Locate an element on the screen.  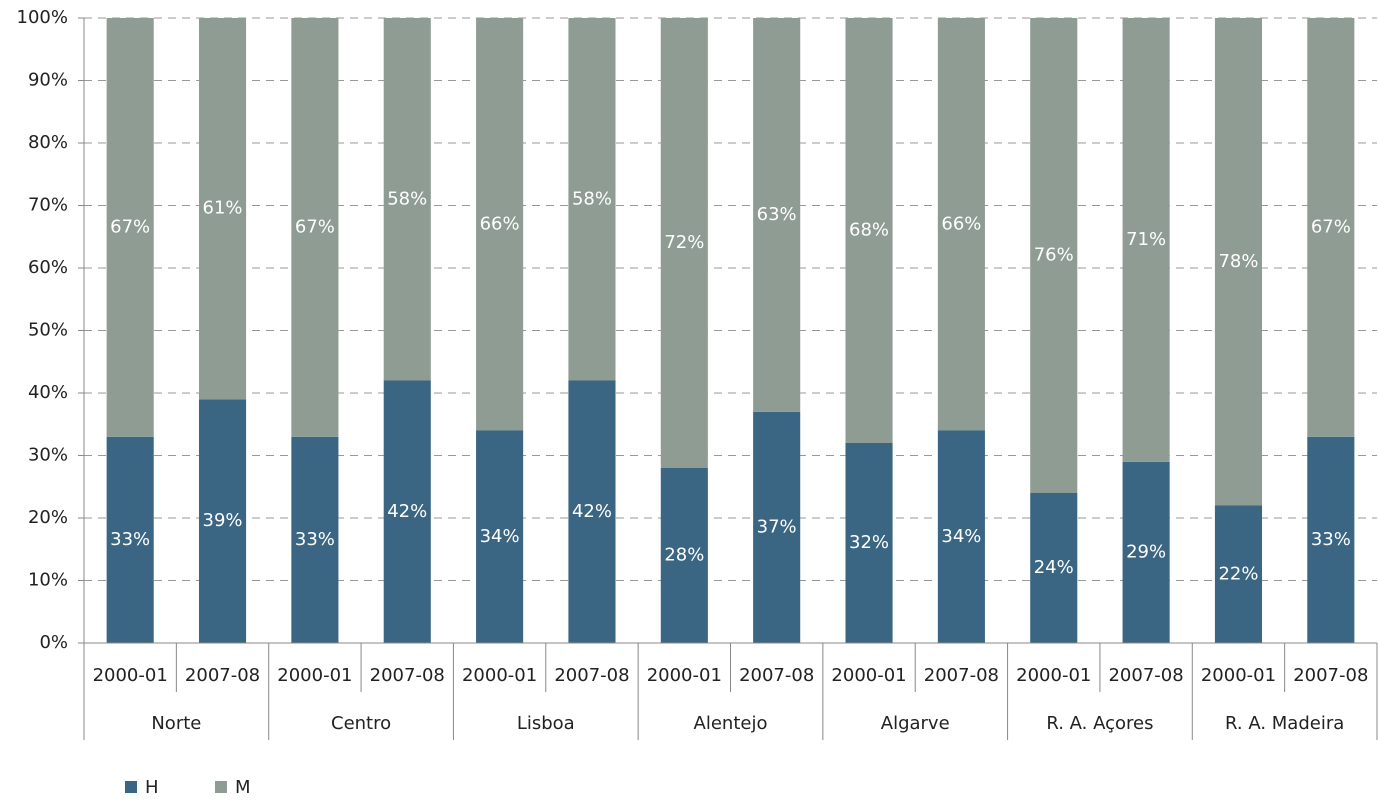
group-label: R. A. Açores is located at coordinates (1099, 723).